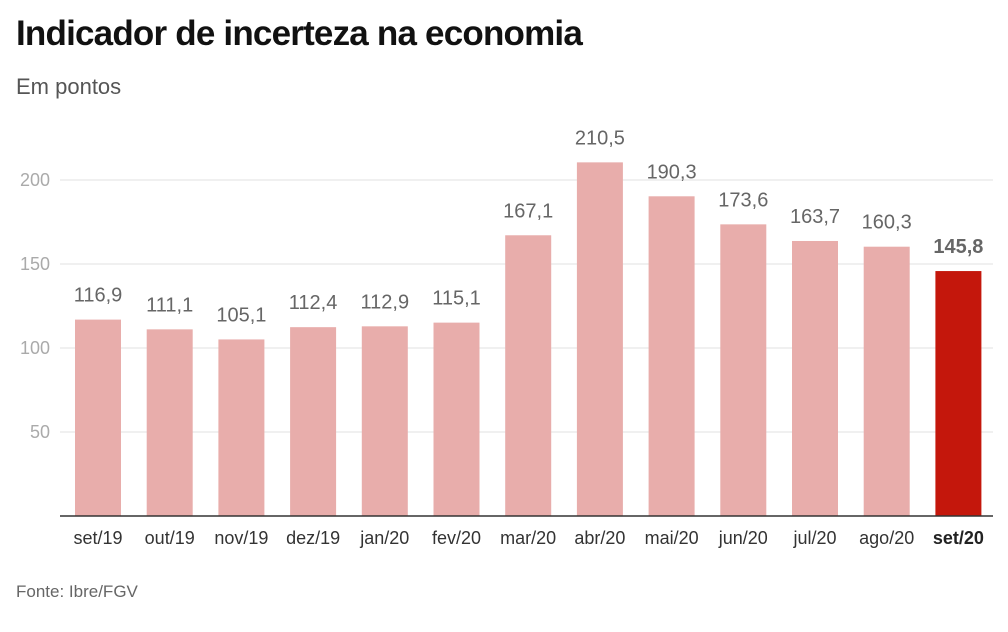 The width and height of the screenshot is (1008, 632). Describe the element at coordinates (385, 302) in the screenshot. I see `data-label: 112,9` at that location.